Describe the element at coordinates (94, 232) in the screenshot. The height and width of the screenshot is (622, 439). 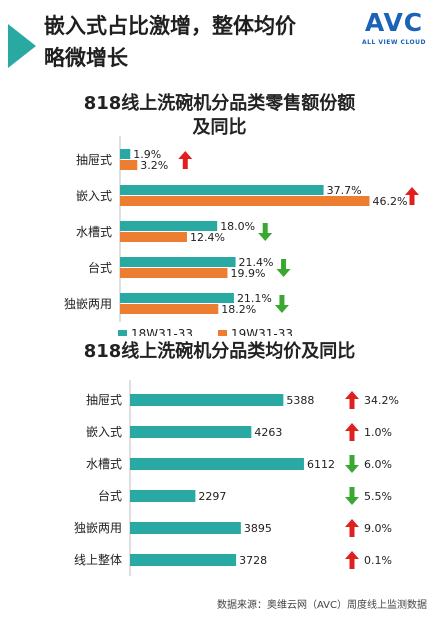
I see `chart1-category-label: 水槽式` at that location.